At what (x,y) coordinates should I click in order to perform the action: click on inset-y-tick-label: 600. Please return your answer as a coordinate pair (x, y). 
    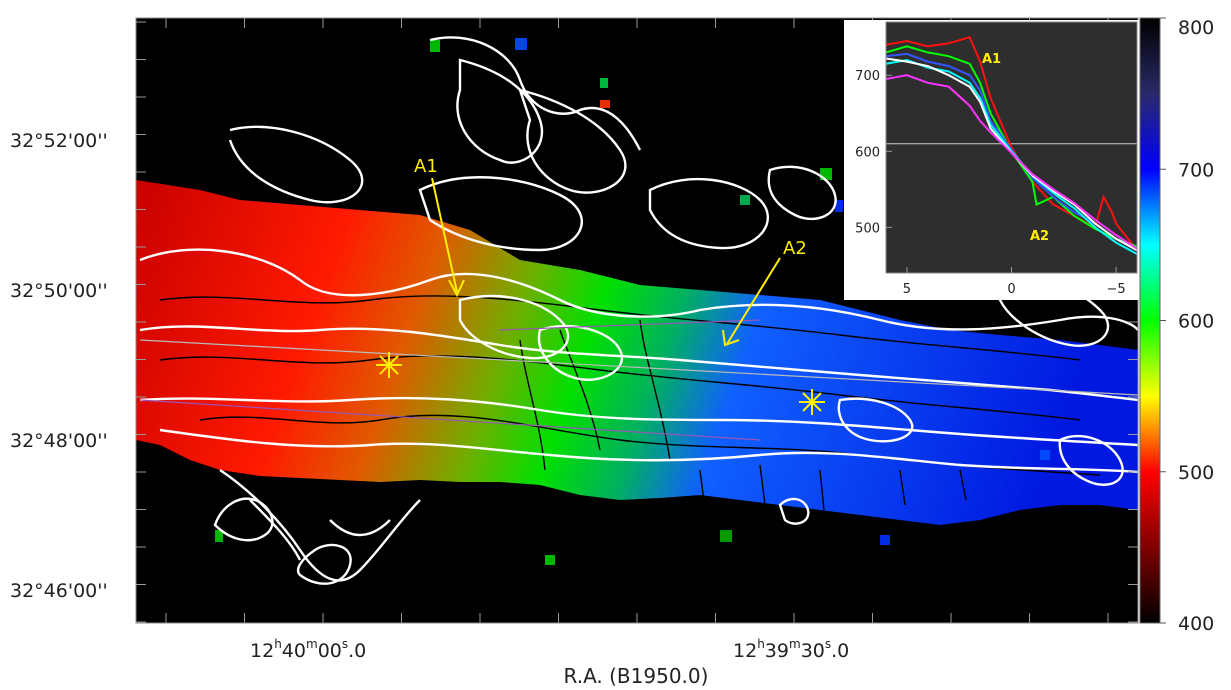
    Looking at the image, I should click on (867, 152).